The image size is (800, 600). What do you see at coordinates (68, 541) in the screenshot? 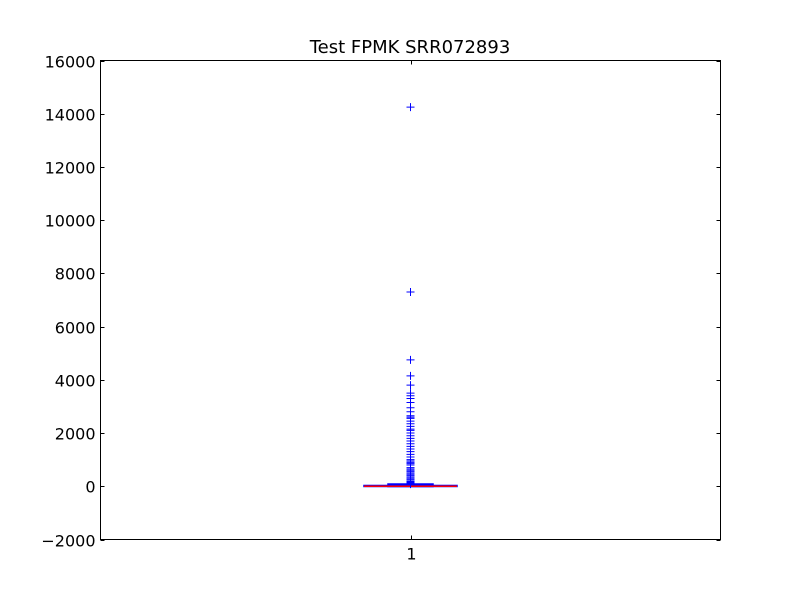
I see `y-tick-label: −2000` at bounding box center [68, 541].